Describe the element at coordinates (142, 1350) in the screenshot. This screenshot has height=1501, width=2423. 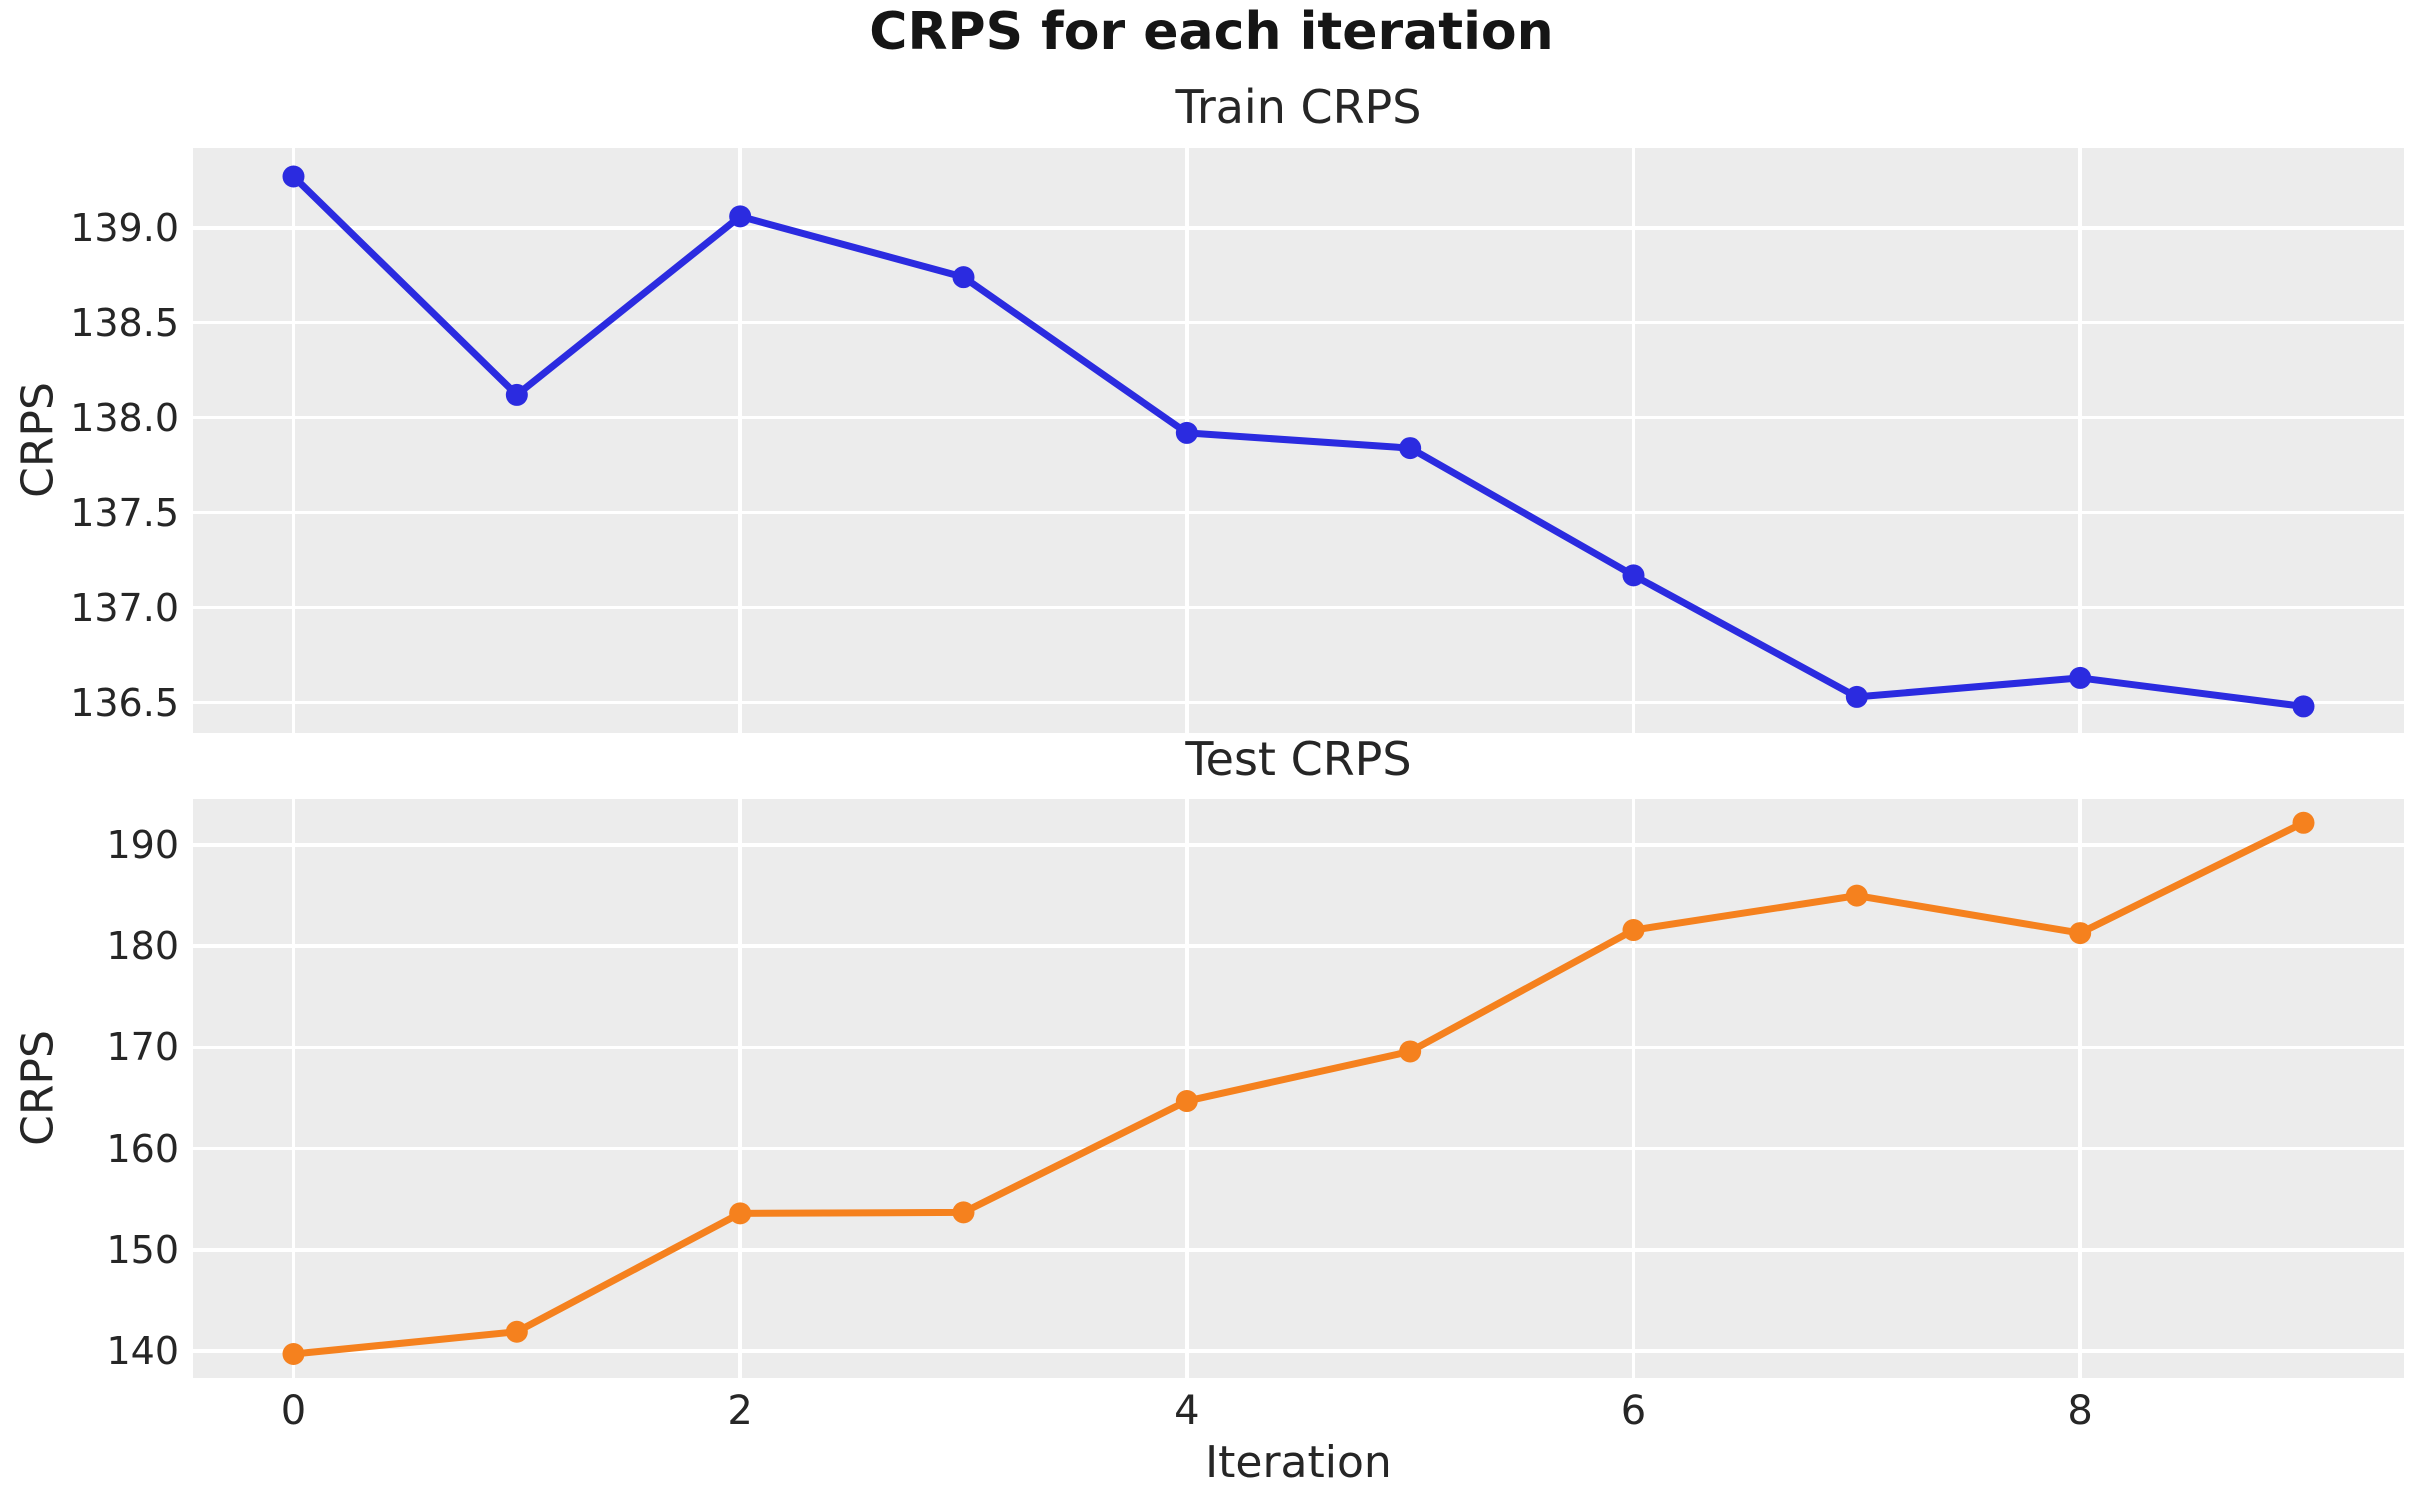
I see `y-tick-label: 140` at that location.